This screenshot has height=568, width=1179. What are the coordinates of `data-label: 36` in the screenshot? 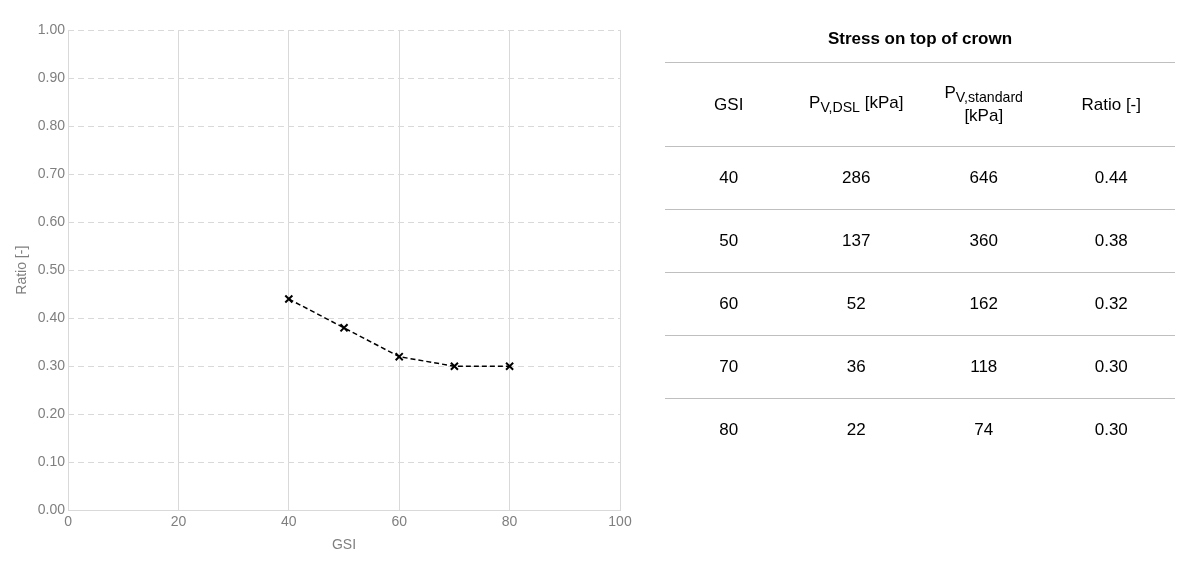 It's located at (856, 367).